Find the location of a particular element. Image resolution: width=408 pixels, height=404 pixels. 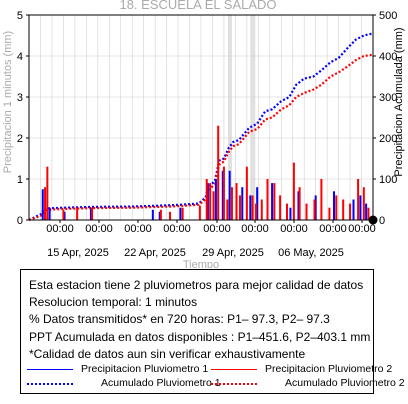

y-tick-label-right: 0 is located at coordinates (382, 221).